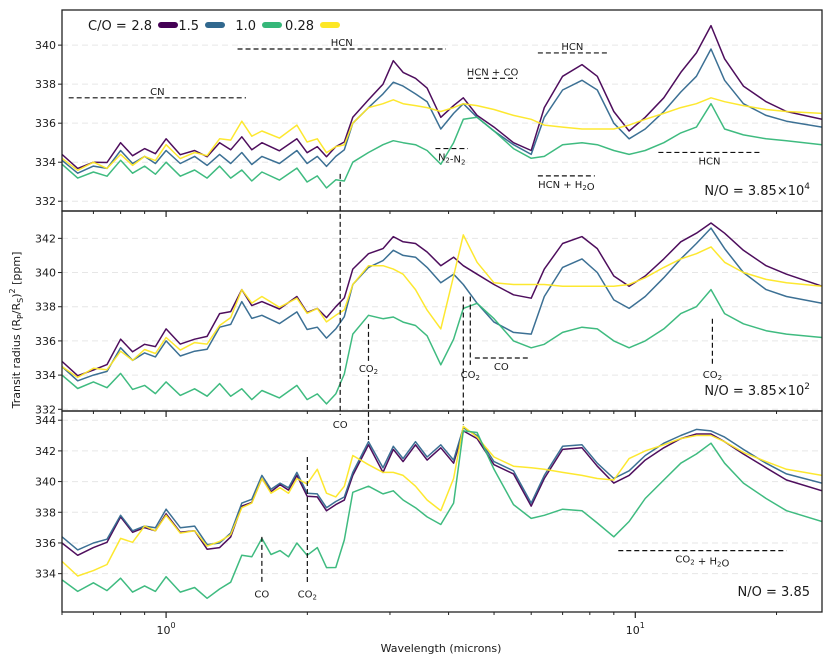  I want to click on legend-entry-1-5: 1.5, so click(201, 26).